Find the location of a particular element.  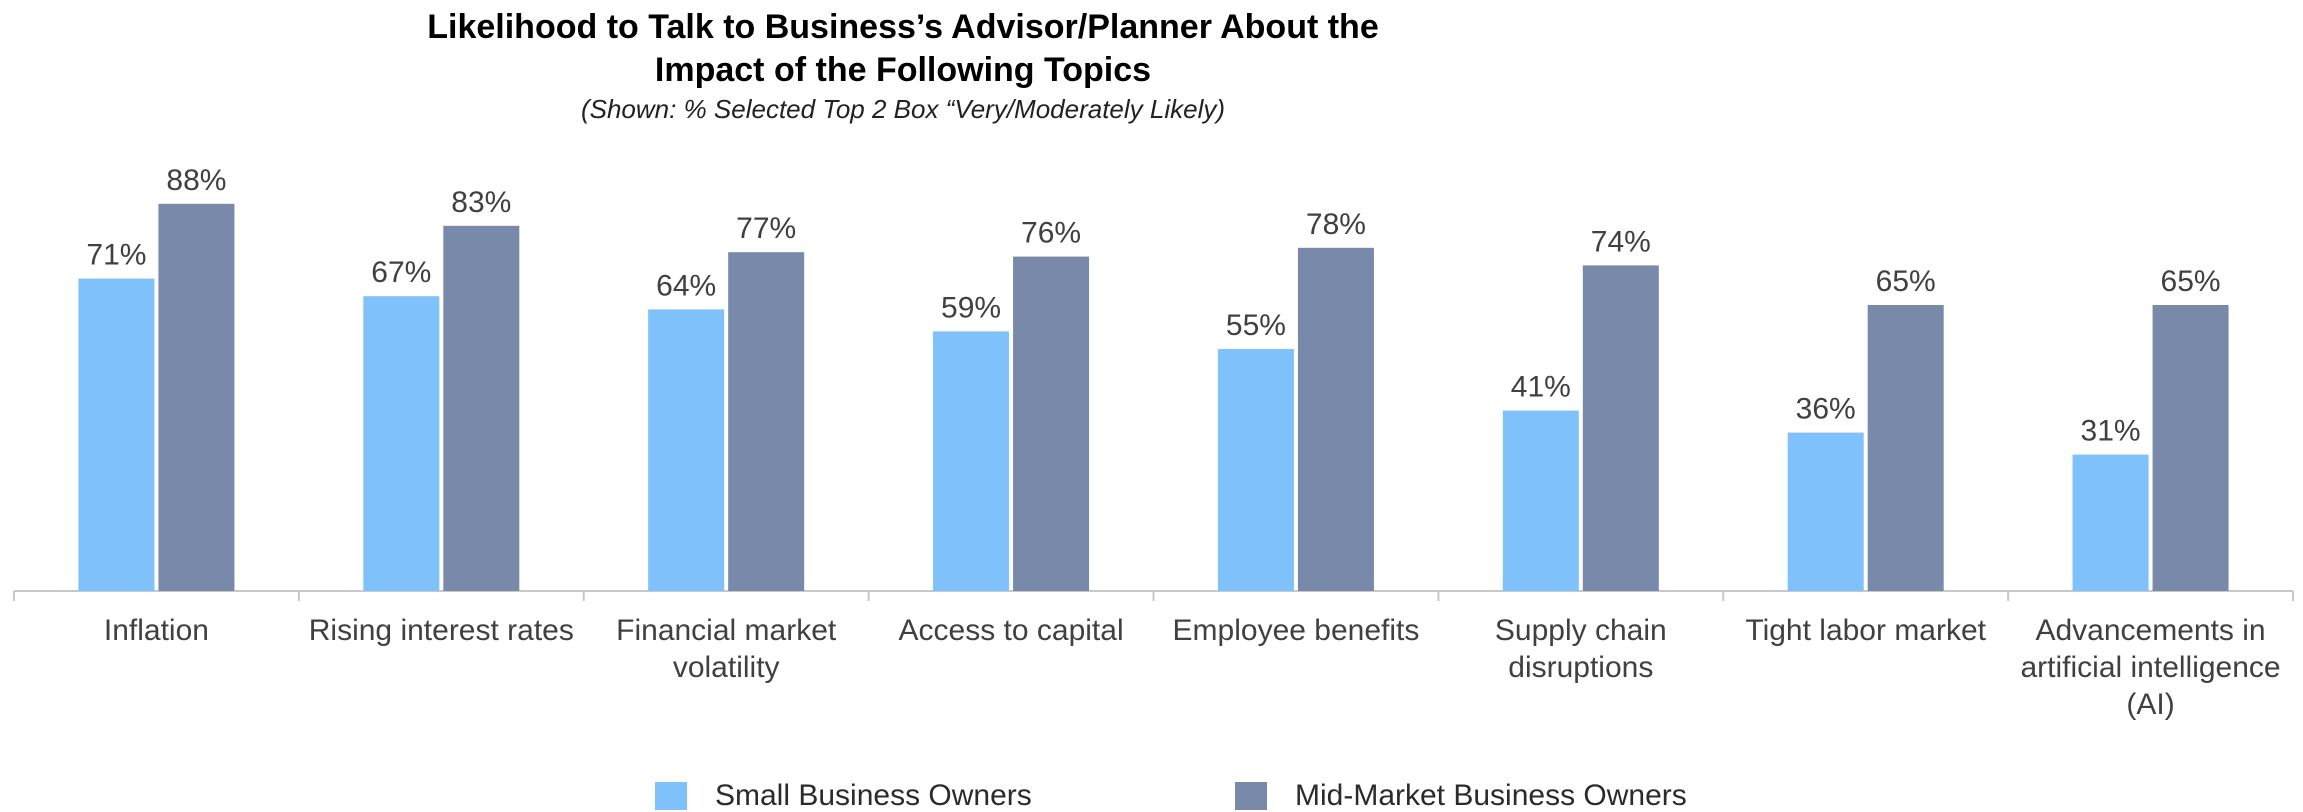

data-label-small-business: 31% is located at coordinates (2111, 431).